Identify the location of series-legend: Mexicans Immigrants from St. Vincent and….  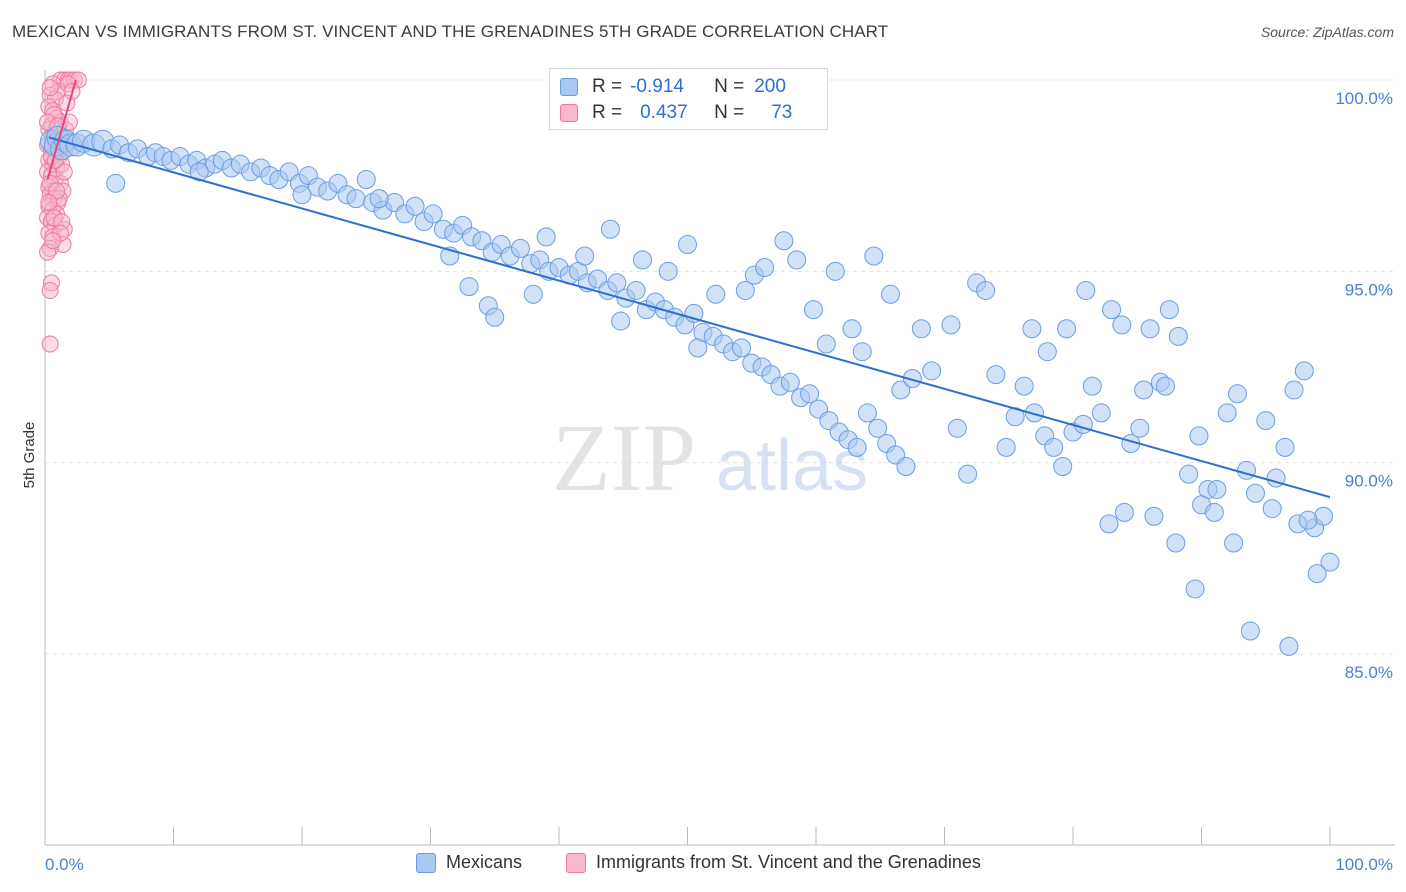
(703, 865).